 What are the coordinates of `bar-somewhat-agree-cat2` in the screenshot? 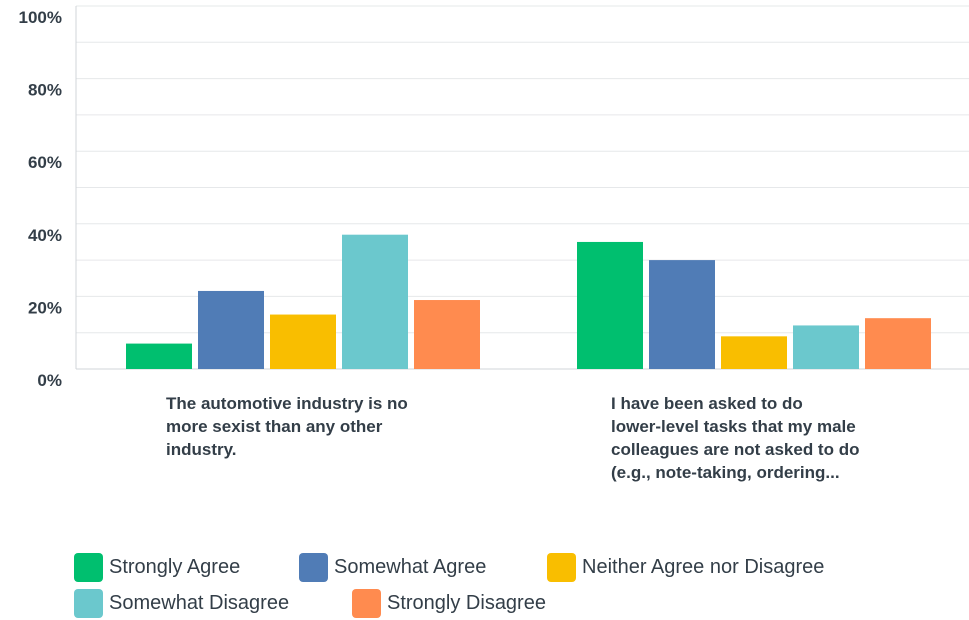 It's located at (682, 314).